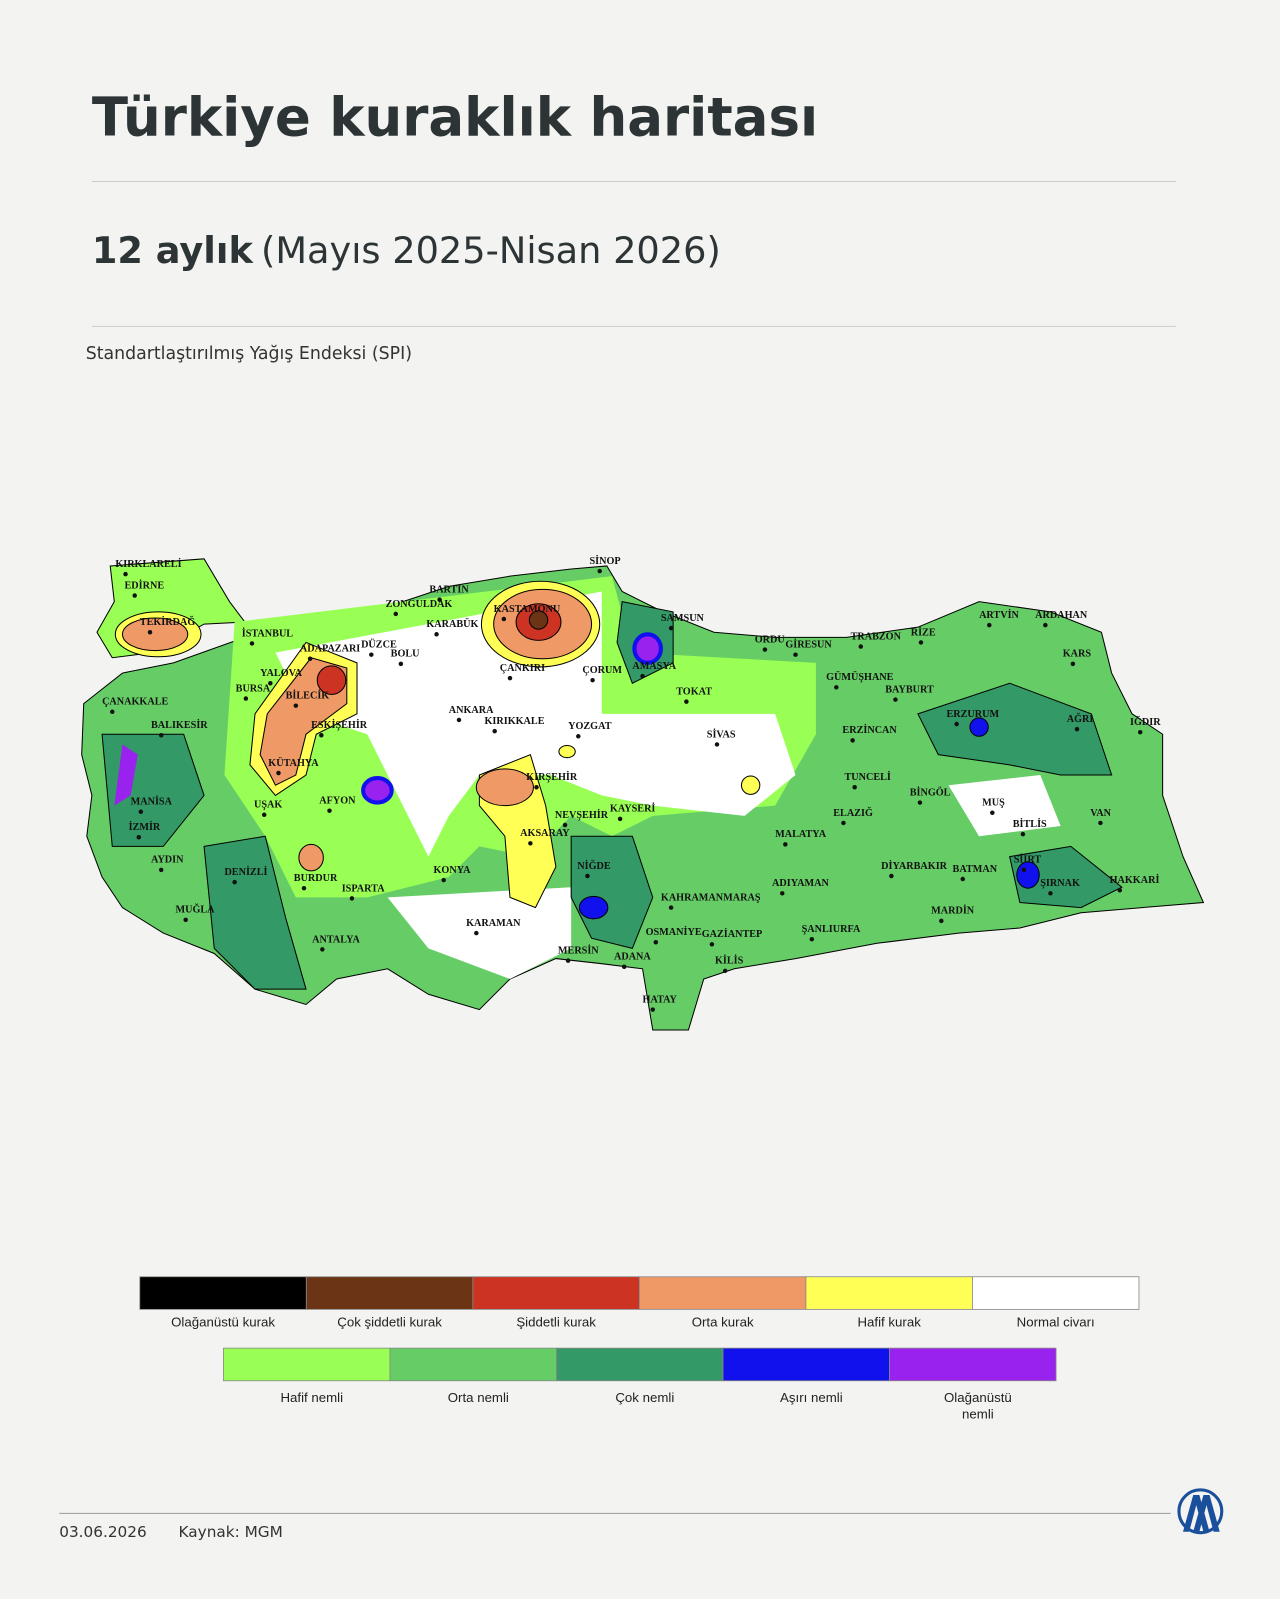 This screenshot has width=1280, height=1599. I want to click on city-label: KÜTAHYA, so click(293, 762).